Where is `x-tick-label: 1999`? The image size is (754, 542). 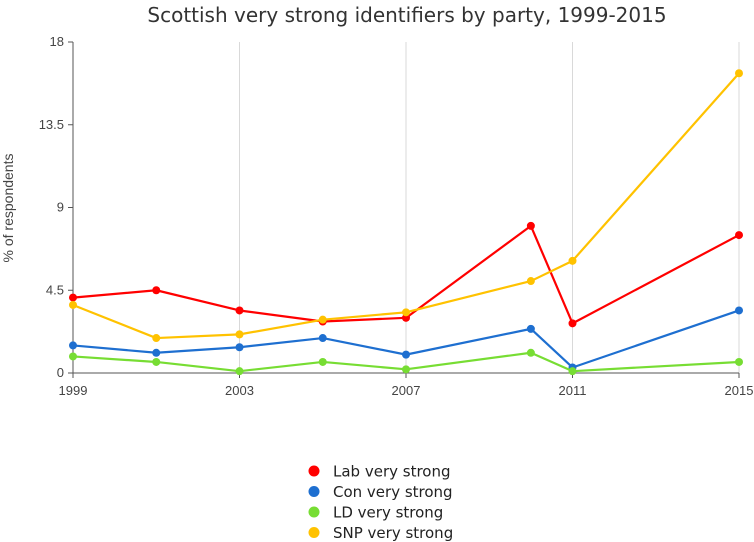
x-tick-label: 1999 is located at coordinates (73, 390).